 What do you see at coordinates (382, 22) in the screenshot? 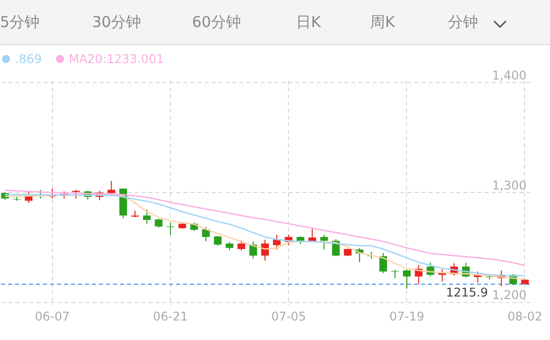
I see `text: 周K` at bounding box center [382, 22].